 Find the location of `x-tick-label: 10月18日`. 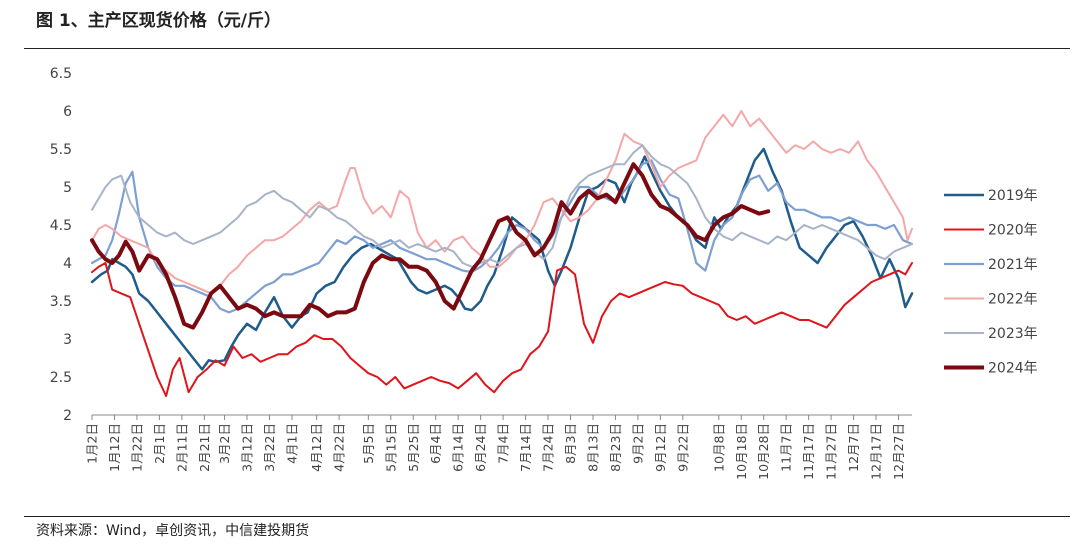

x-tick-label: 10月18日 is located at coordinates (741, 451).